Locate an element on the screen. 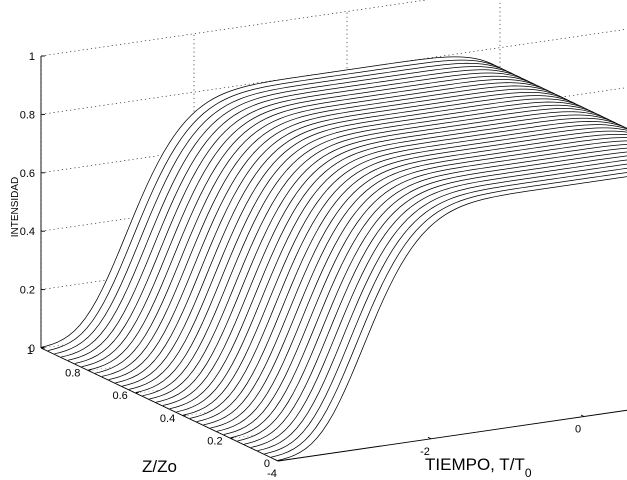 This screenshot has width=627, height=480. back-wall-grid-line is located at coordinates (234, 28).